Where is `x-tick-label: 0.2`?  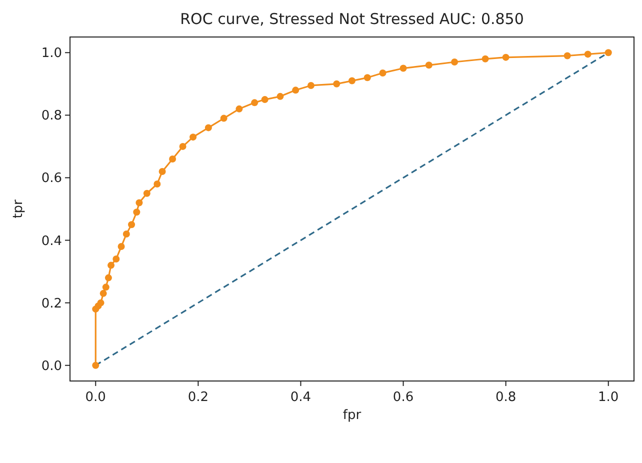
x-tick-label: 0.2 is located at coordinates (198, 397).